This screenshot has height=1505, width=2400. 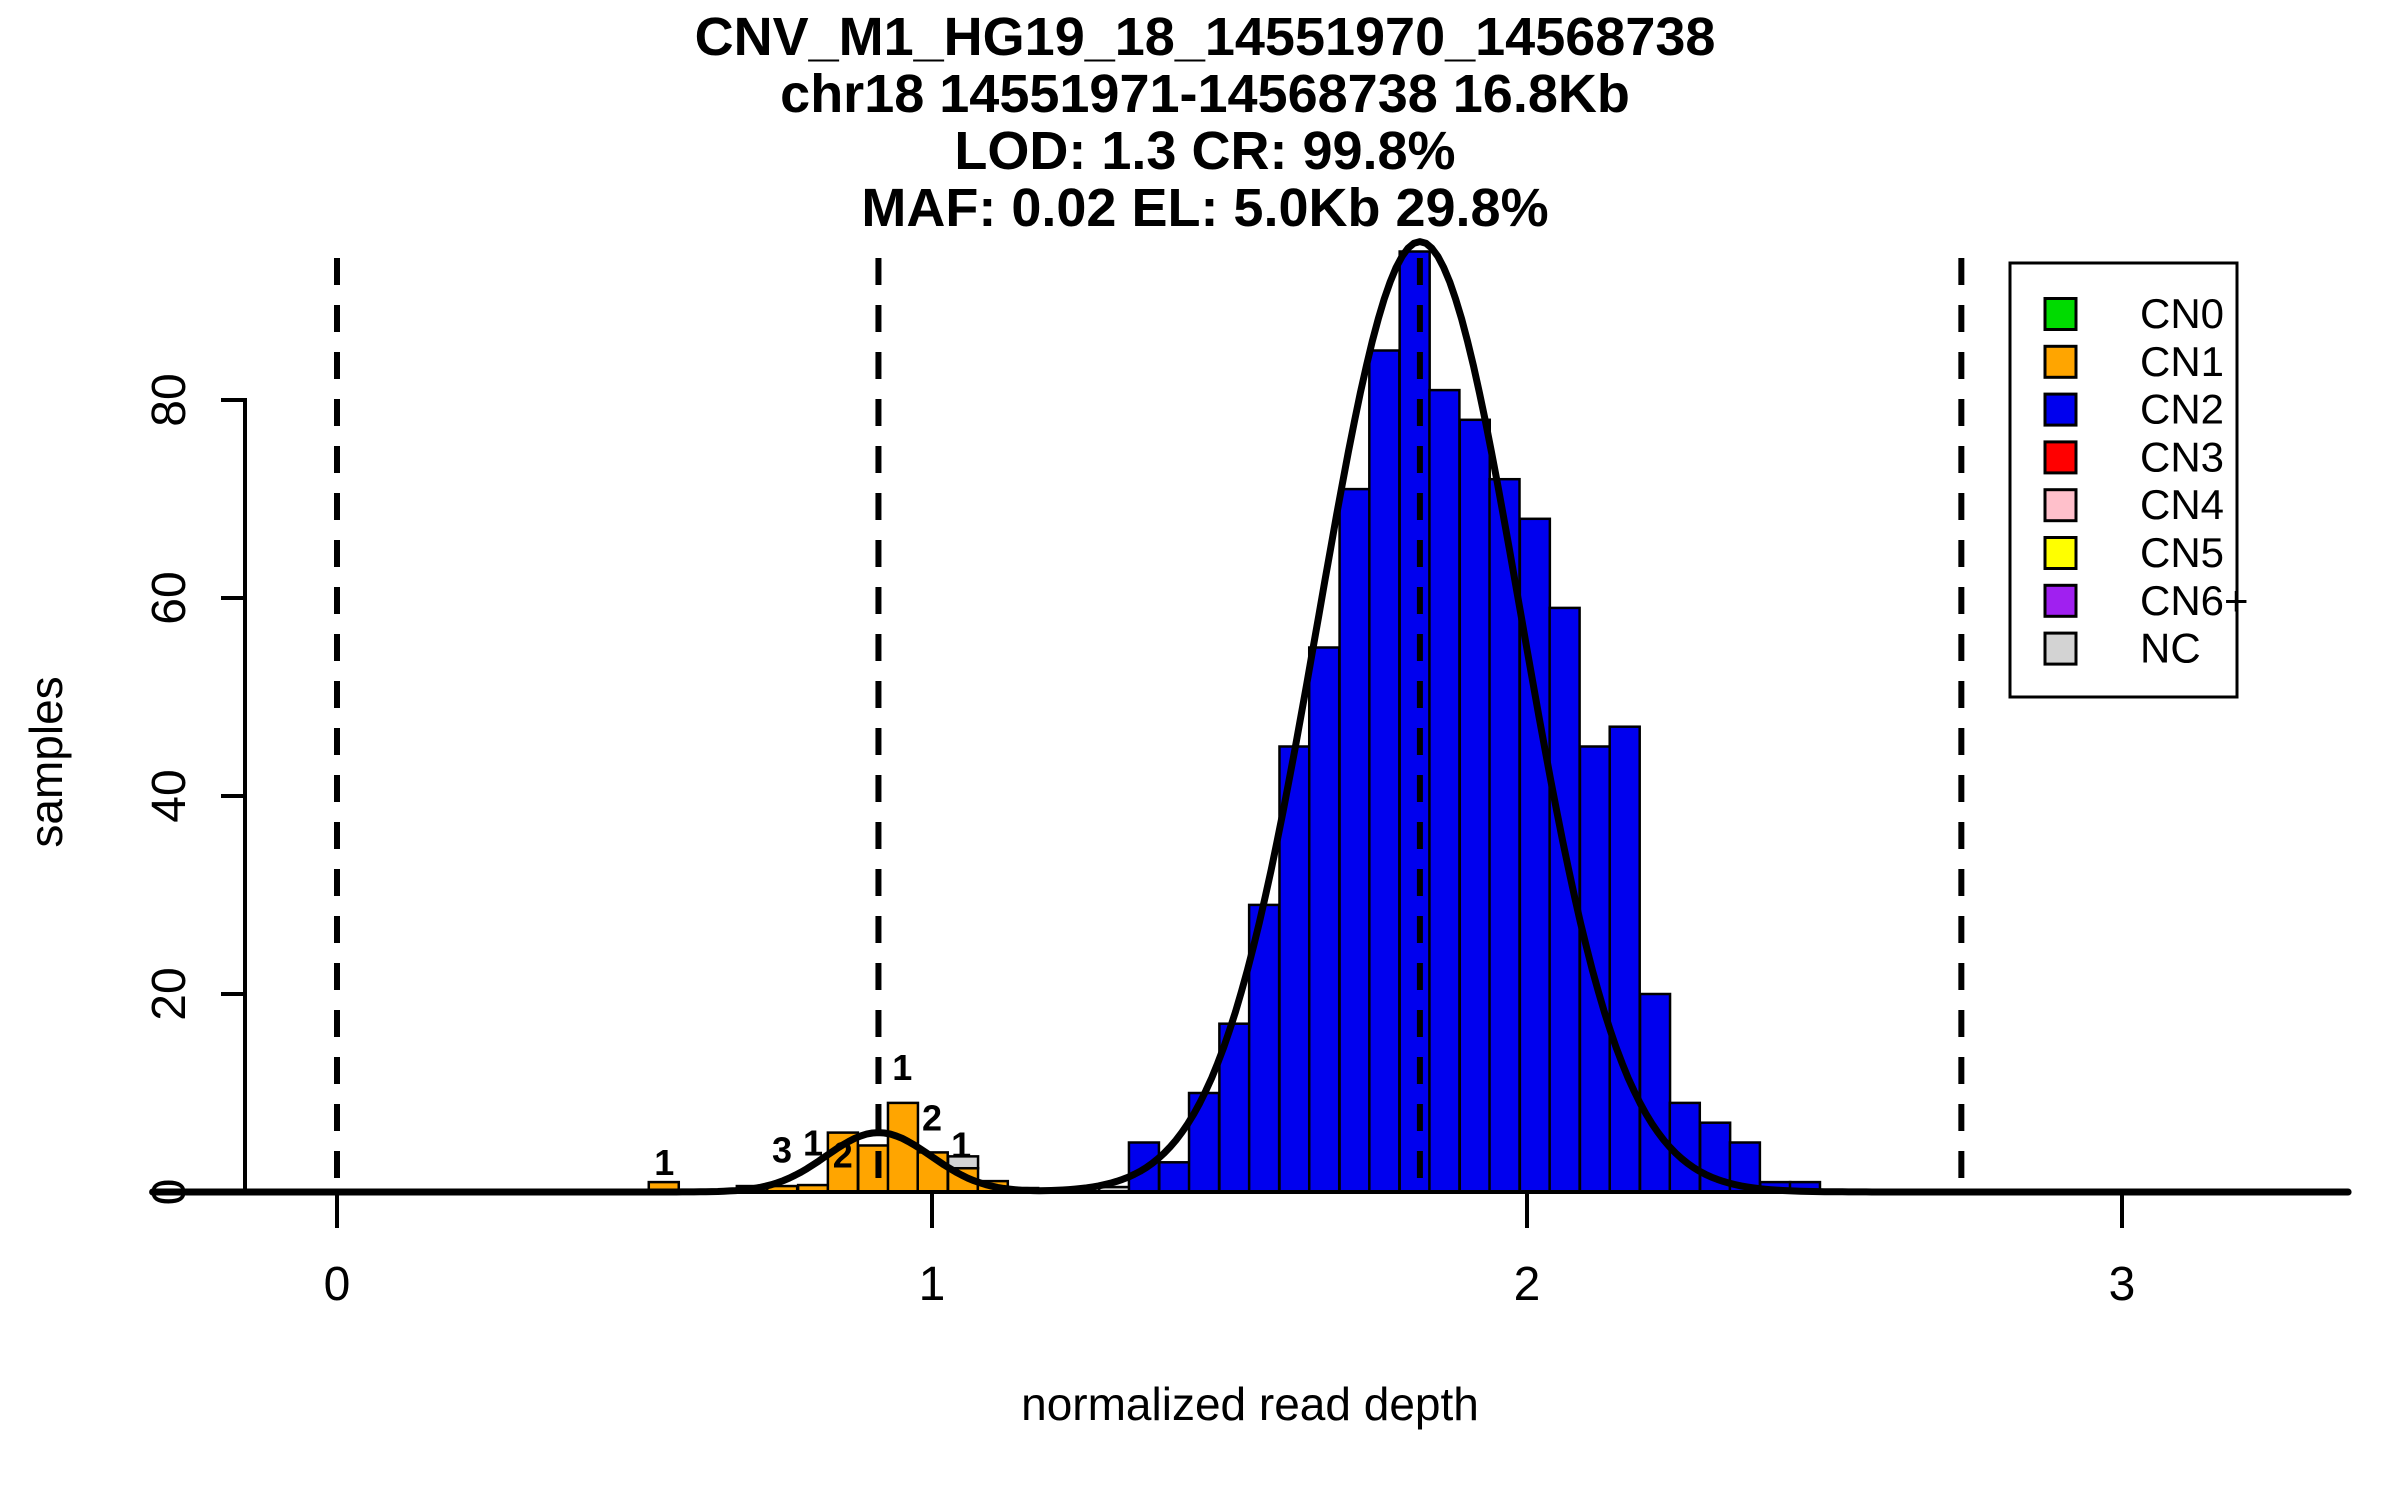 I want to click on x-axis-label: normalized read depth, so click(x=1250, y=1404).